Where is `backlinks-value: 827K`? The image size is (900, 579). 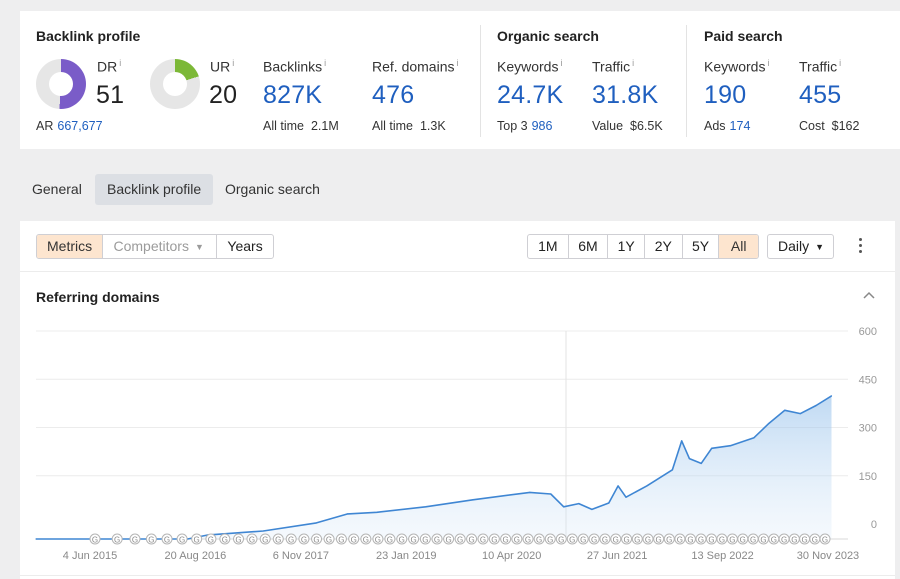
backlinks-value: 827K is located at coordinates (293, 95).